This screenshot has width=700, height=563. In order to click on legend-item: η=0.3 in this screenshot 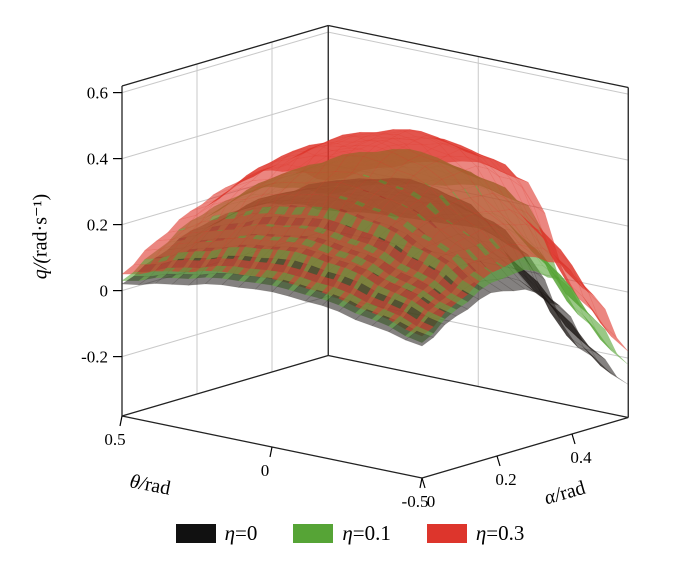, I will do `click(475, 533)`.